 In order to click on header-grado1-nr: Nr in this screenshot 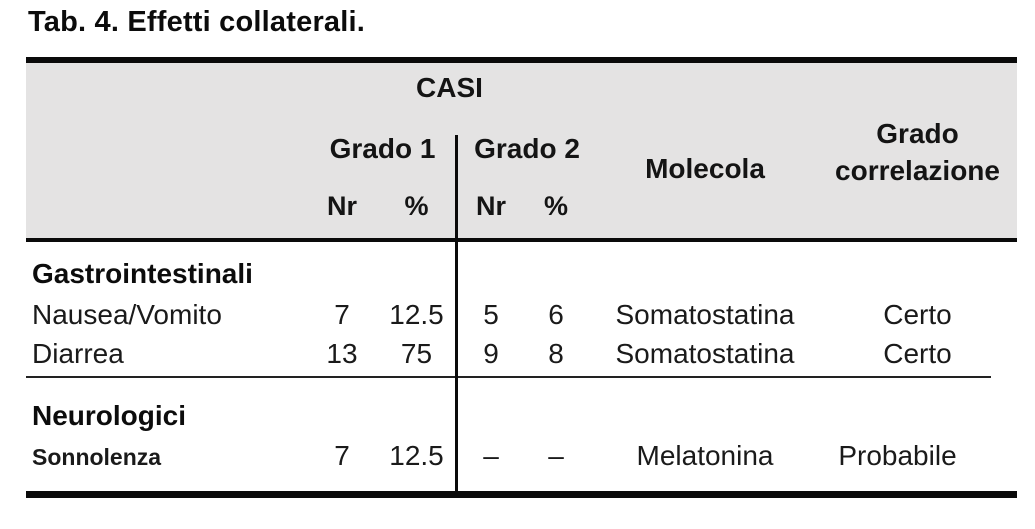, I will do `click(341, 206)`.